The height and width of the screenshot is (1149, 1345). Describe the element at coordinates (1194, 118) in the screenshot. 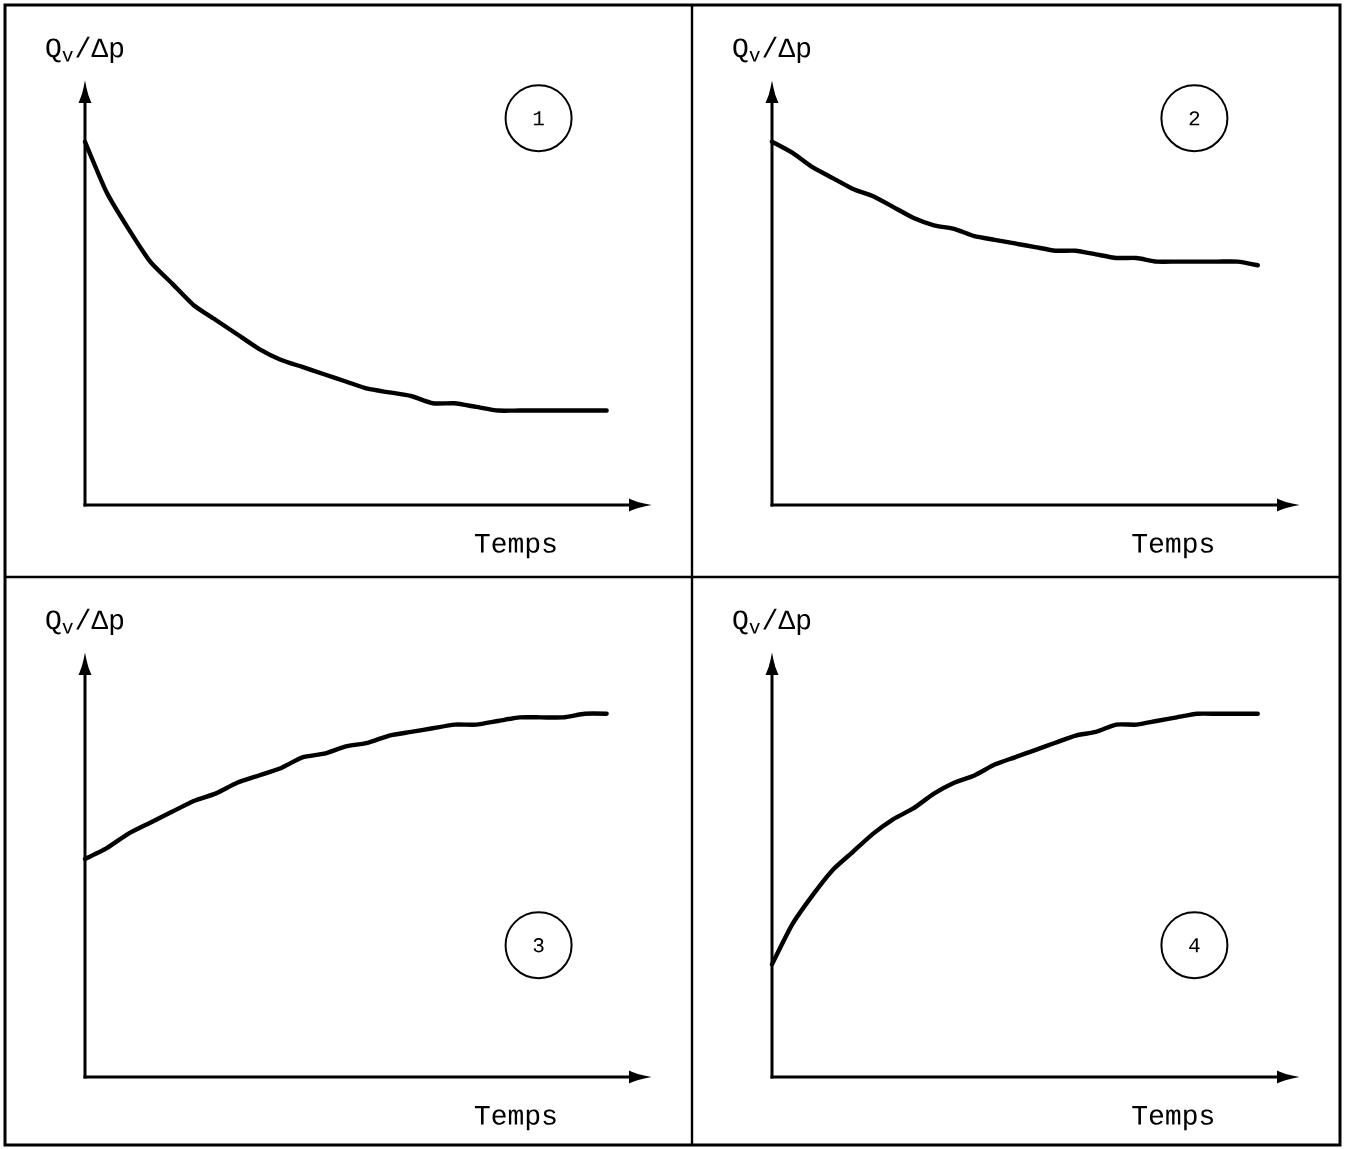

I see `text: 2` at that location.